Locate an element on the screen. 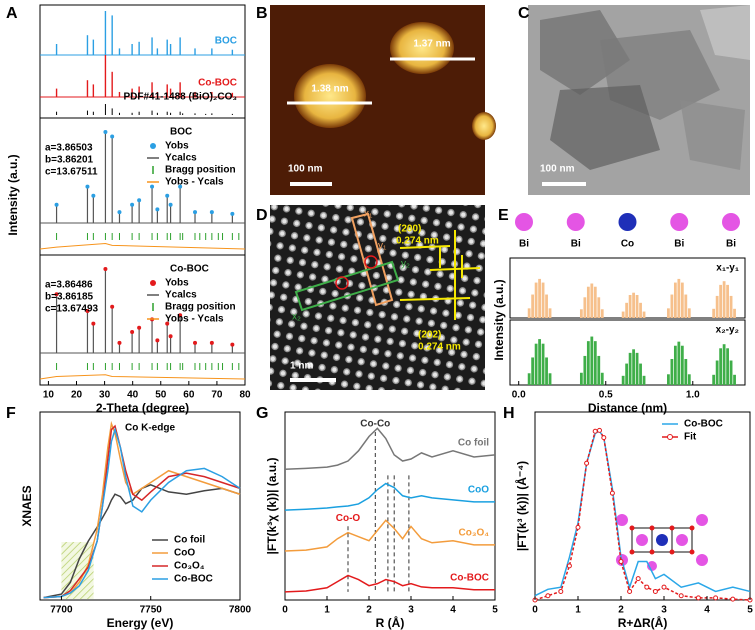 Image resolution: width=755 pixels, height=630 pixels. series-label: x₁-y₁ is located at coordinates (727, 268).